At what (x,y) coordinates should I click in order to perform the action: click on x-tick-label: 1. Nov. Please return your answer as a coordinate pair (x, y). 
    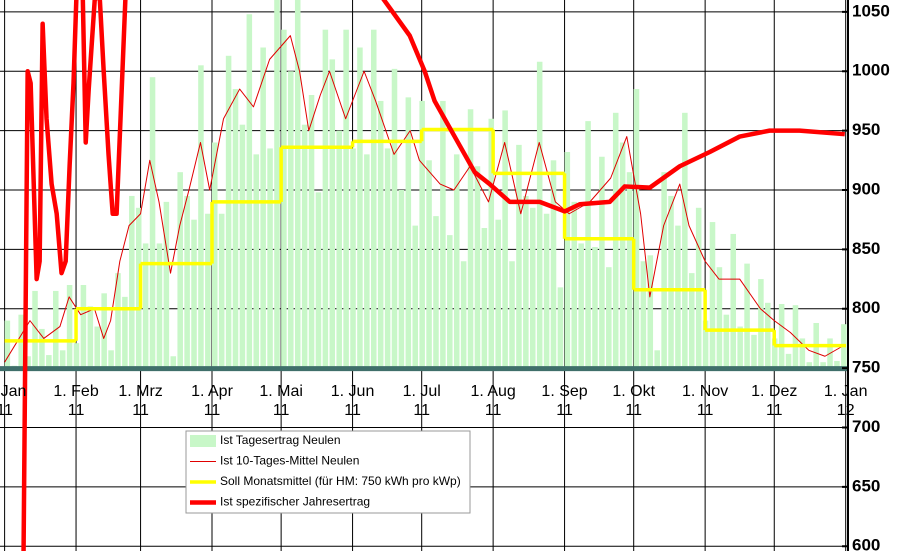
    Looking at the image, I should click on (705, 391).